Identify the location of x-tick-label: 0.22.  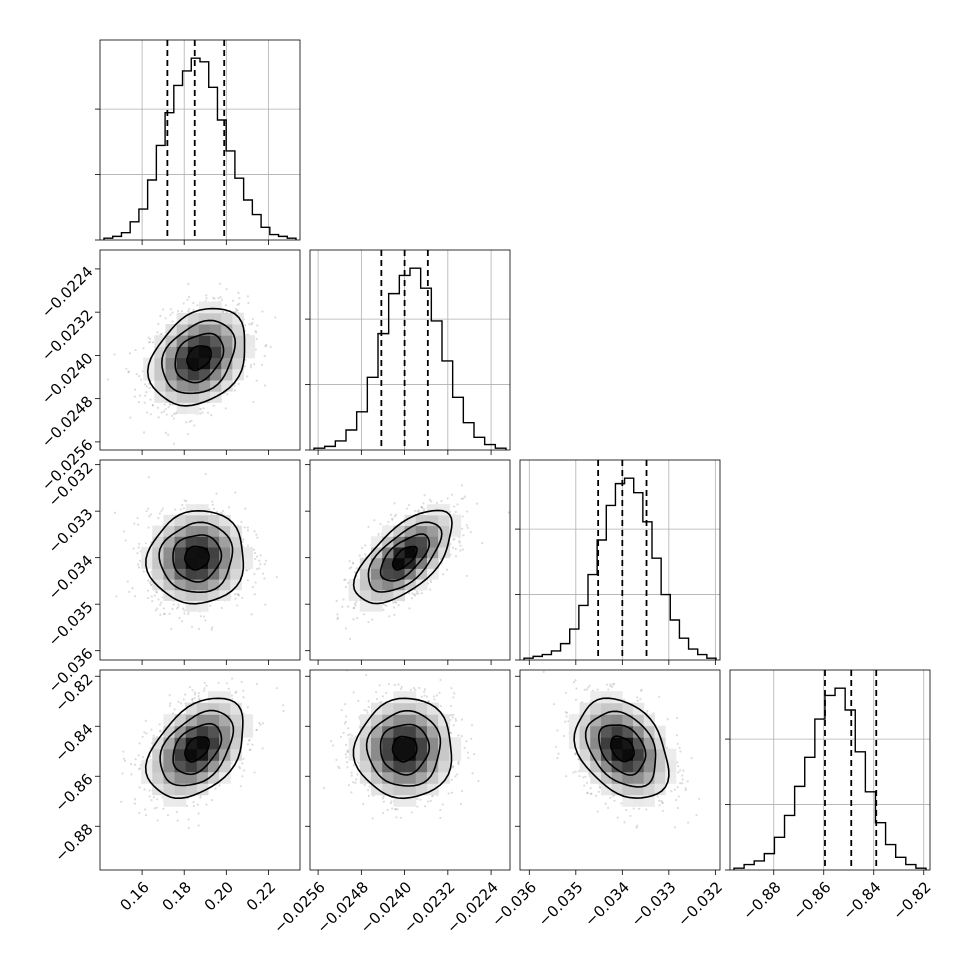
(261, 896).